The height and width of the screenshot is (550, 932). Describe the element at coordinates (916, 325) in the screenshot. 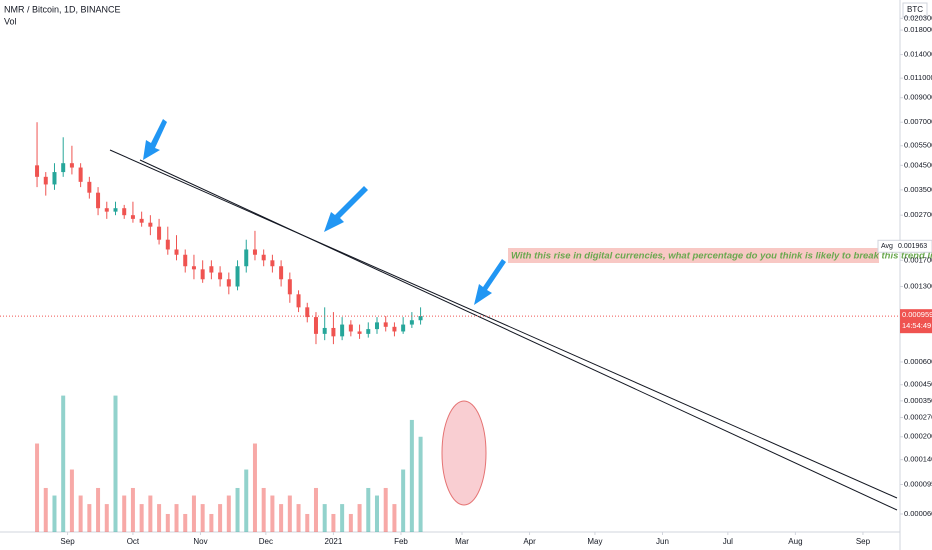

I see `countdown: 14:54:49` at that location.